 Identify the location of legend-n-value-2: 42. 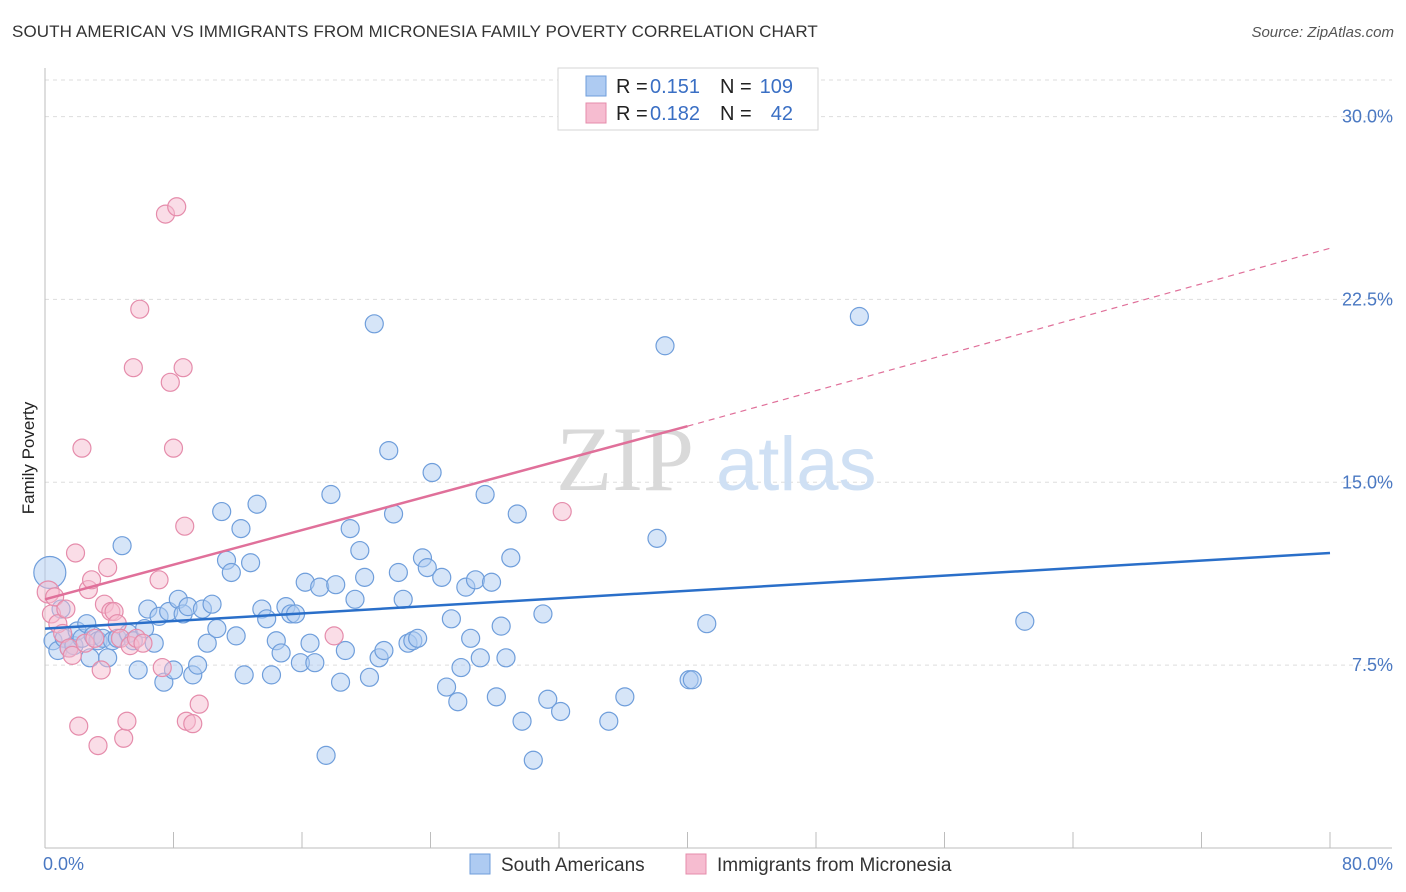
(782, 114).